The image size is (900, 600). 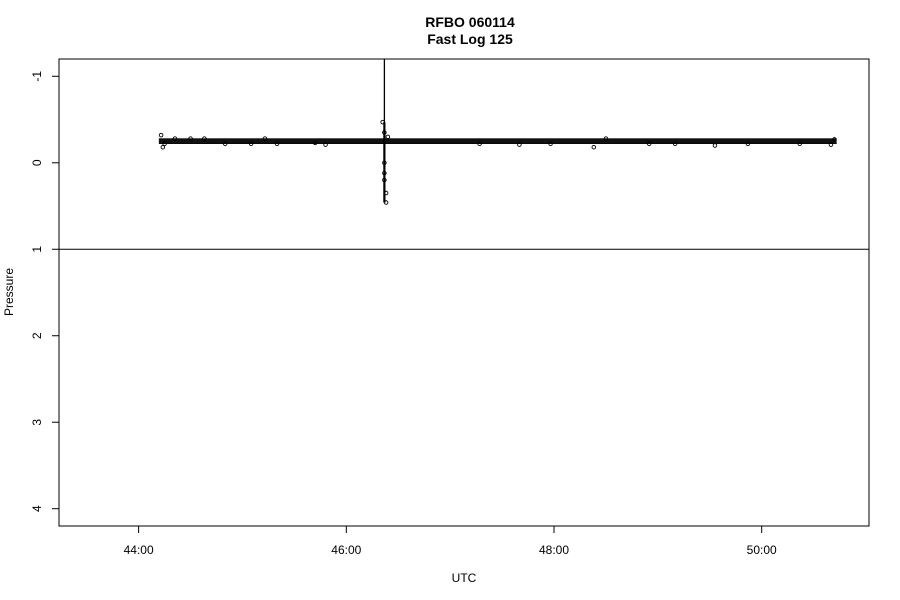 What do you see at coordinates (554, 550) in the screenshot?
I see `x-tick-label: 48:00` at bounding box center [554, 550].